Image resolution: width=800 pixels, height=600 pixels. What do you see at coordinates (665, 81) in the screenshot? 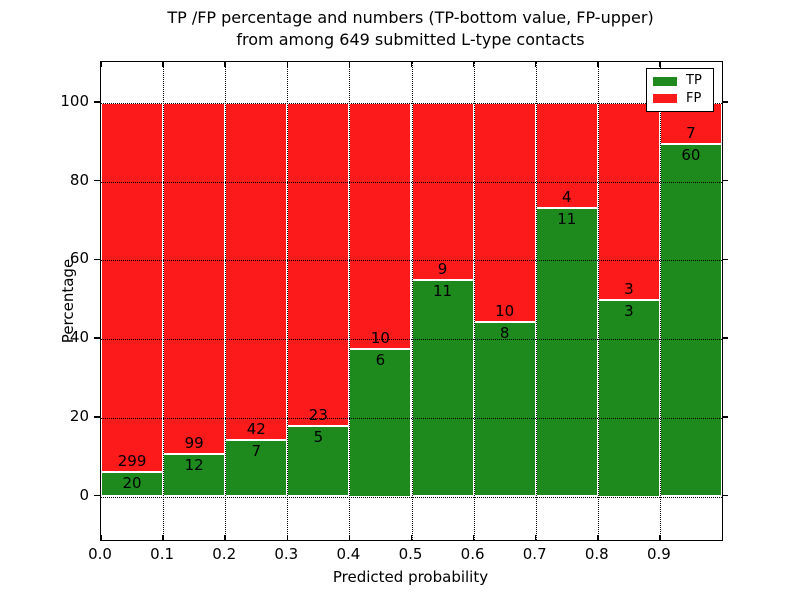
I see `tp-swatch-icon` at bounding box center [665, 81].